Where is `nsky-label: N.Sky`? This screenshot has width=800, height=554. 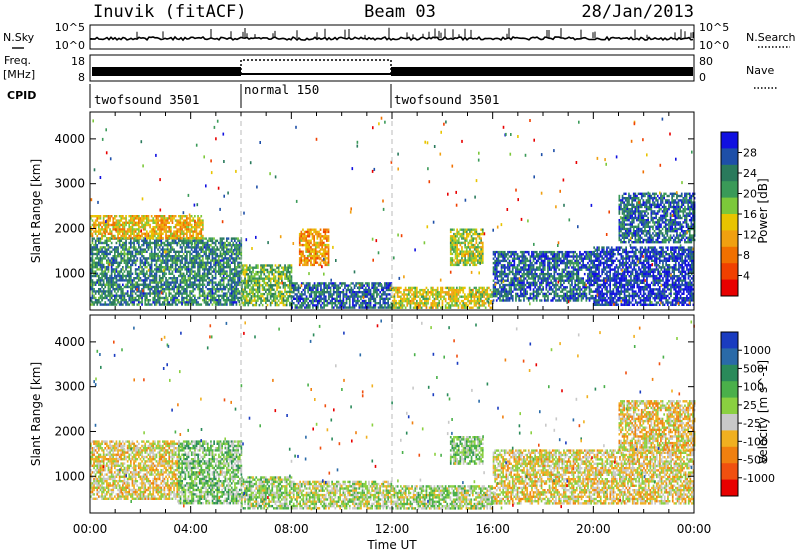
nsky-label: N.Sky is located at coordinates (19, 37).